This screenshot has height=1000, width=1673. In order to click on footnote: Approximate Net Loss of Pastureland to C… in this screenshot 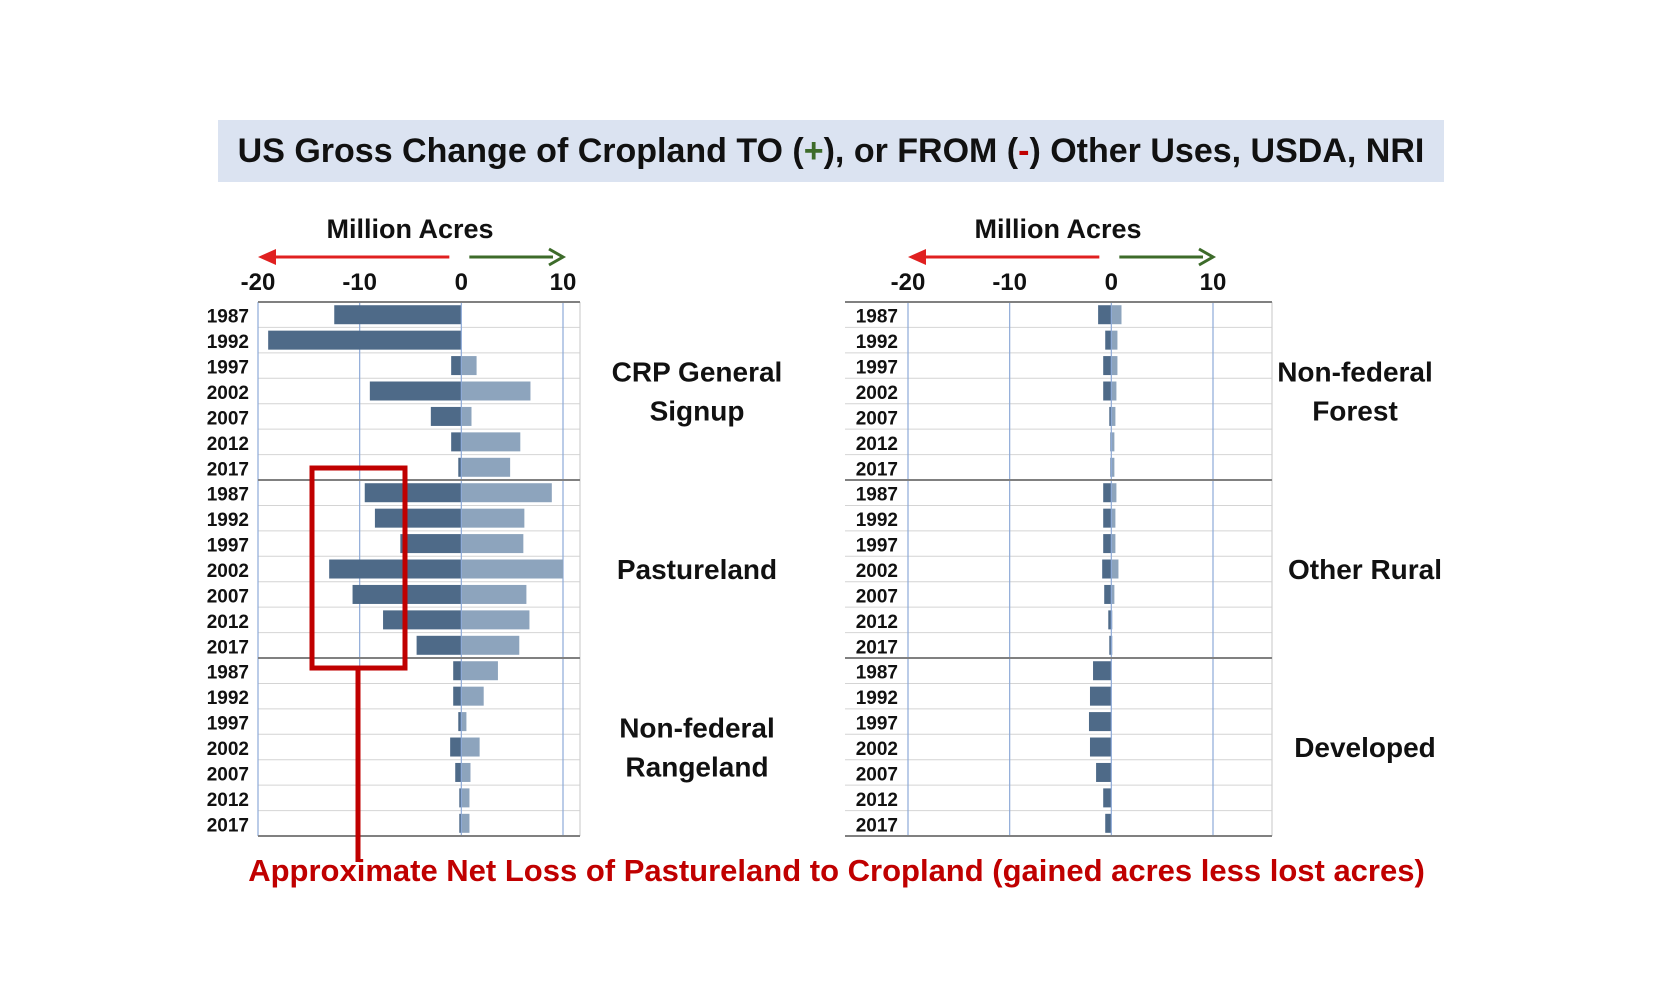, I will do `click(836, 870)`.